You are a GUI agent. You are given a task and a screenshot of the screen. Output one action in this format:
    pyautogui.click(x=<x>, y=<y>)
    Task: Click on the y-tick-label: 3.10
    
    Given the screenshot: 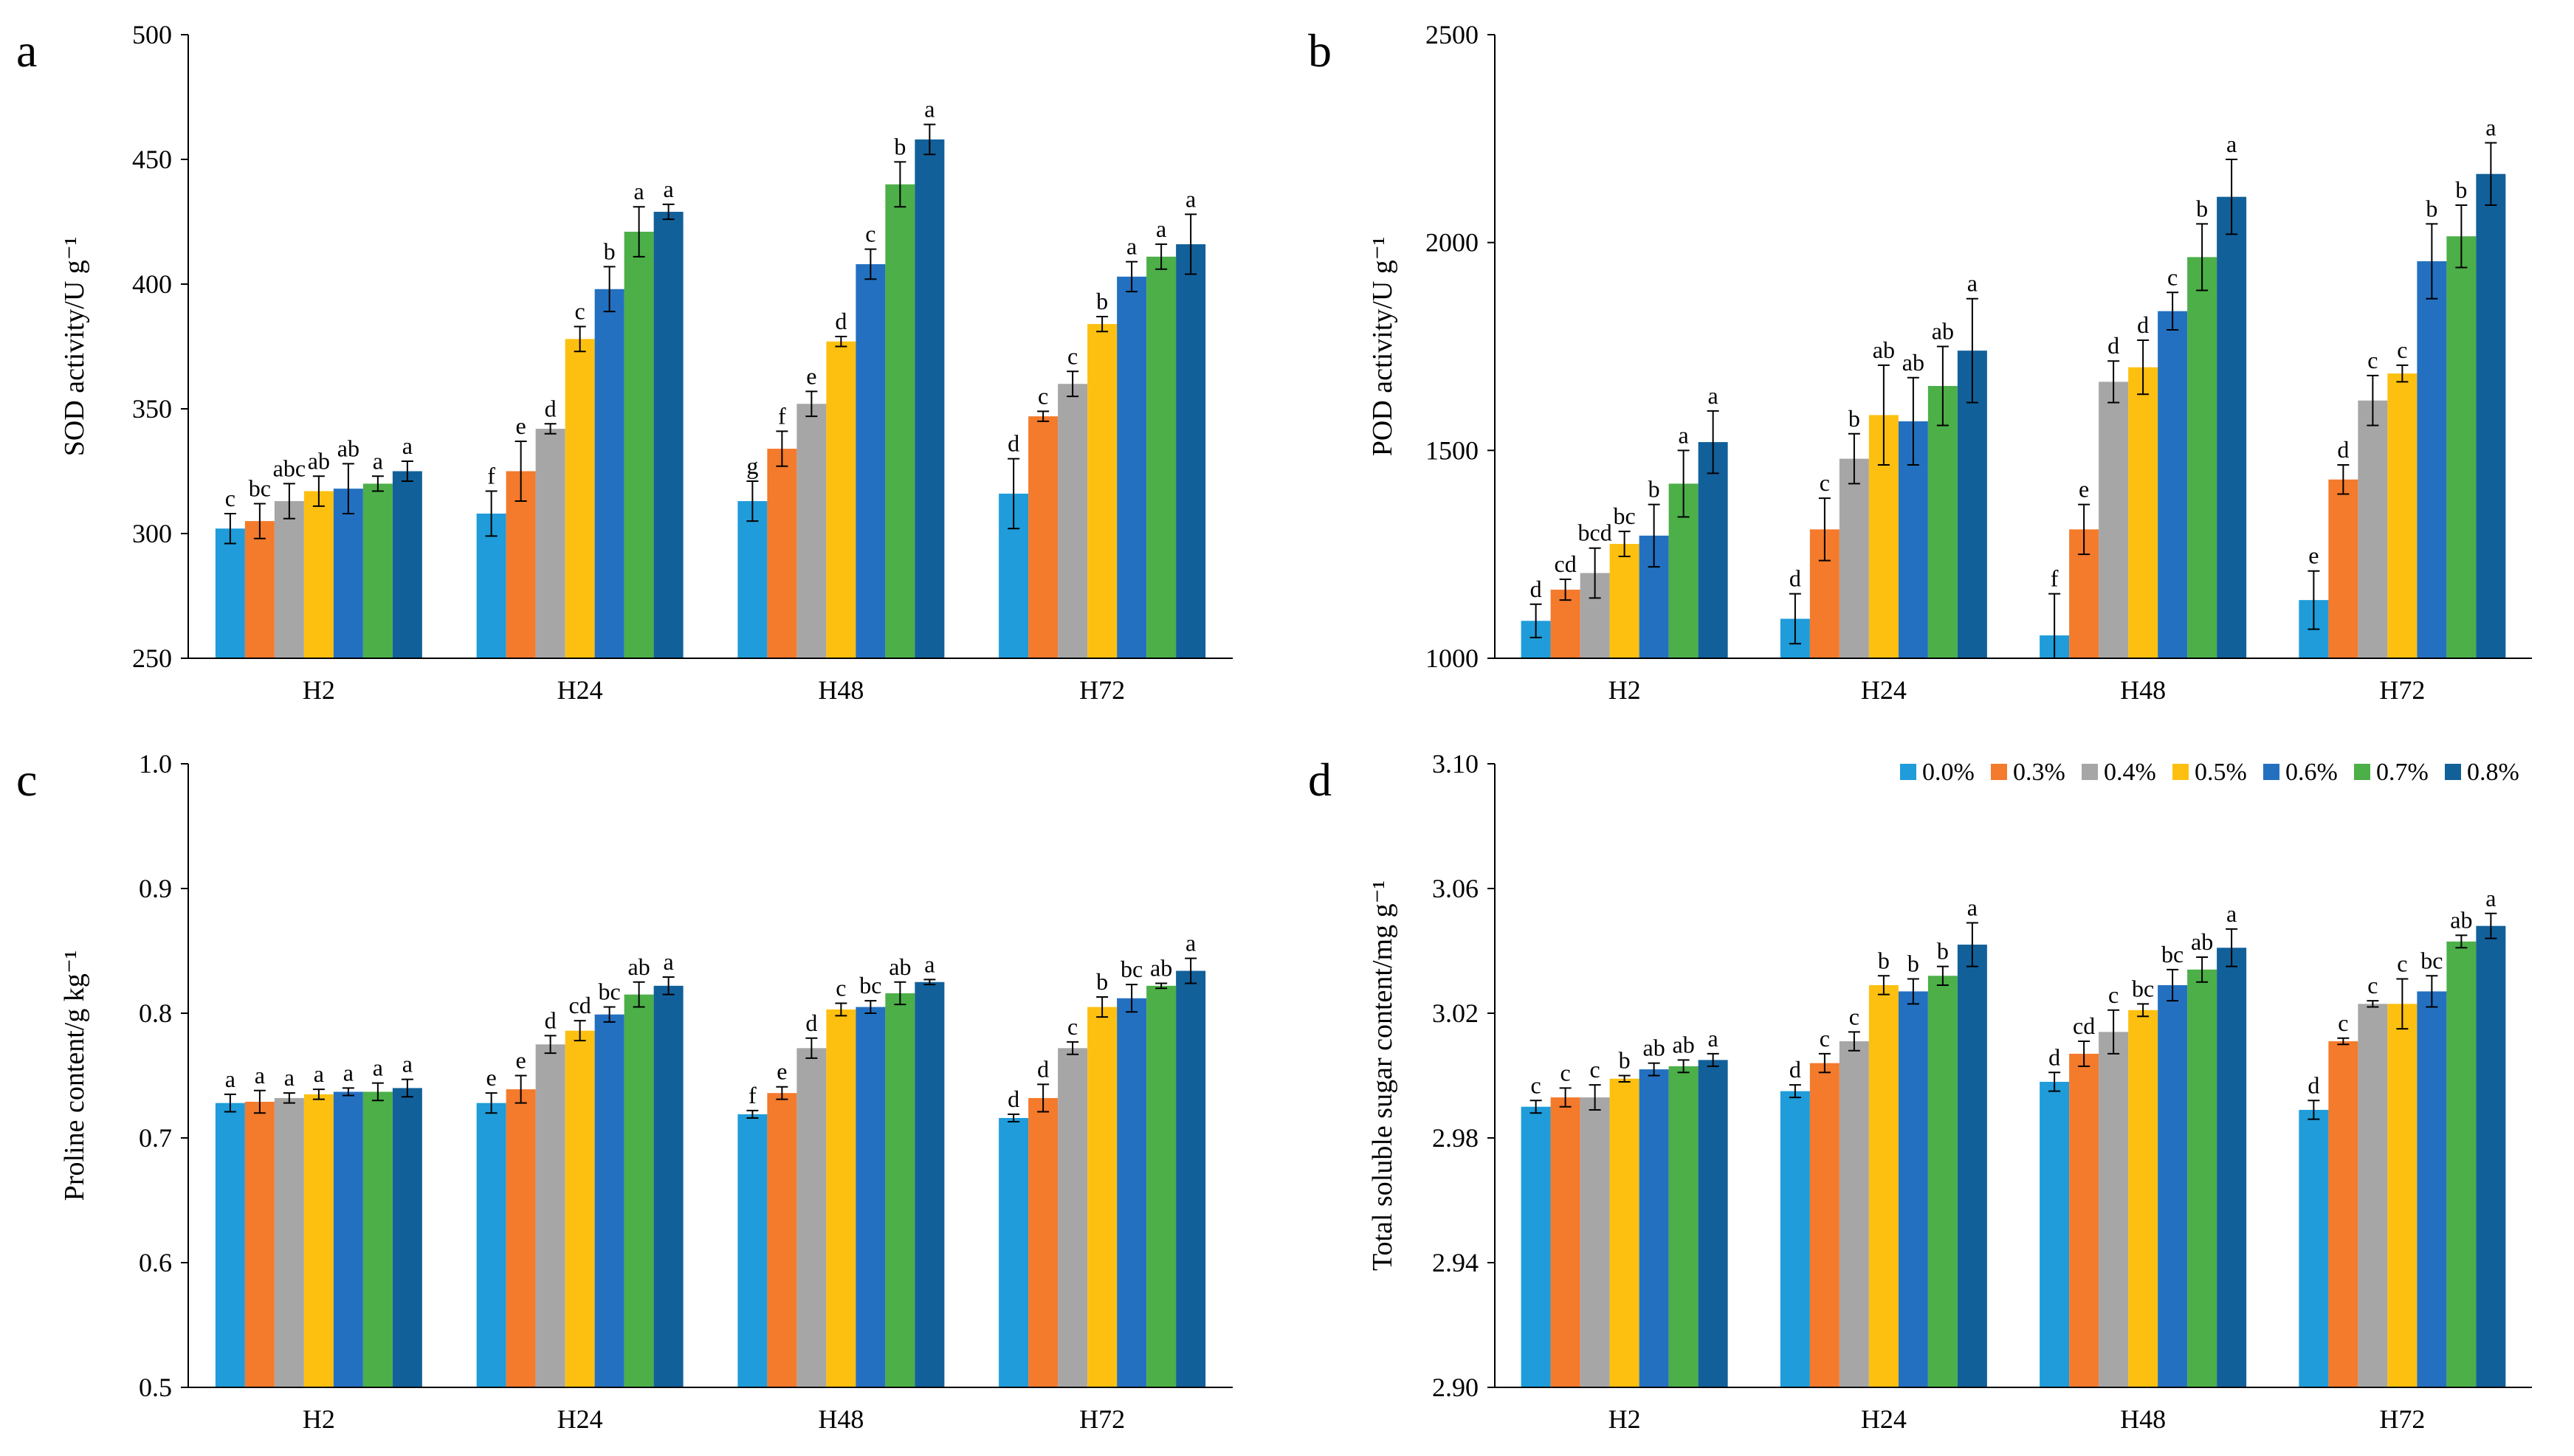 What is the action you would take?
    pyautogui.click(x=1455, y=764)
    